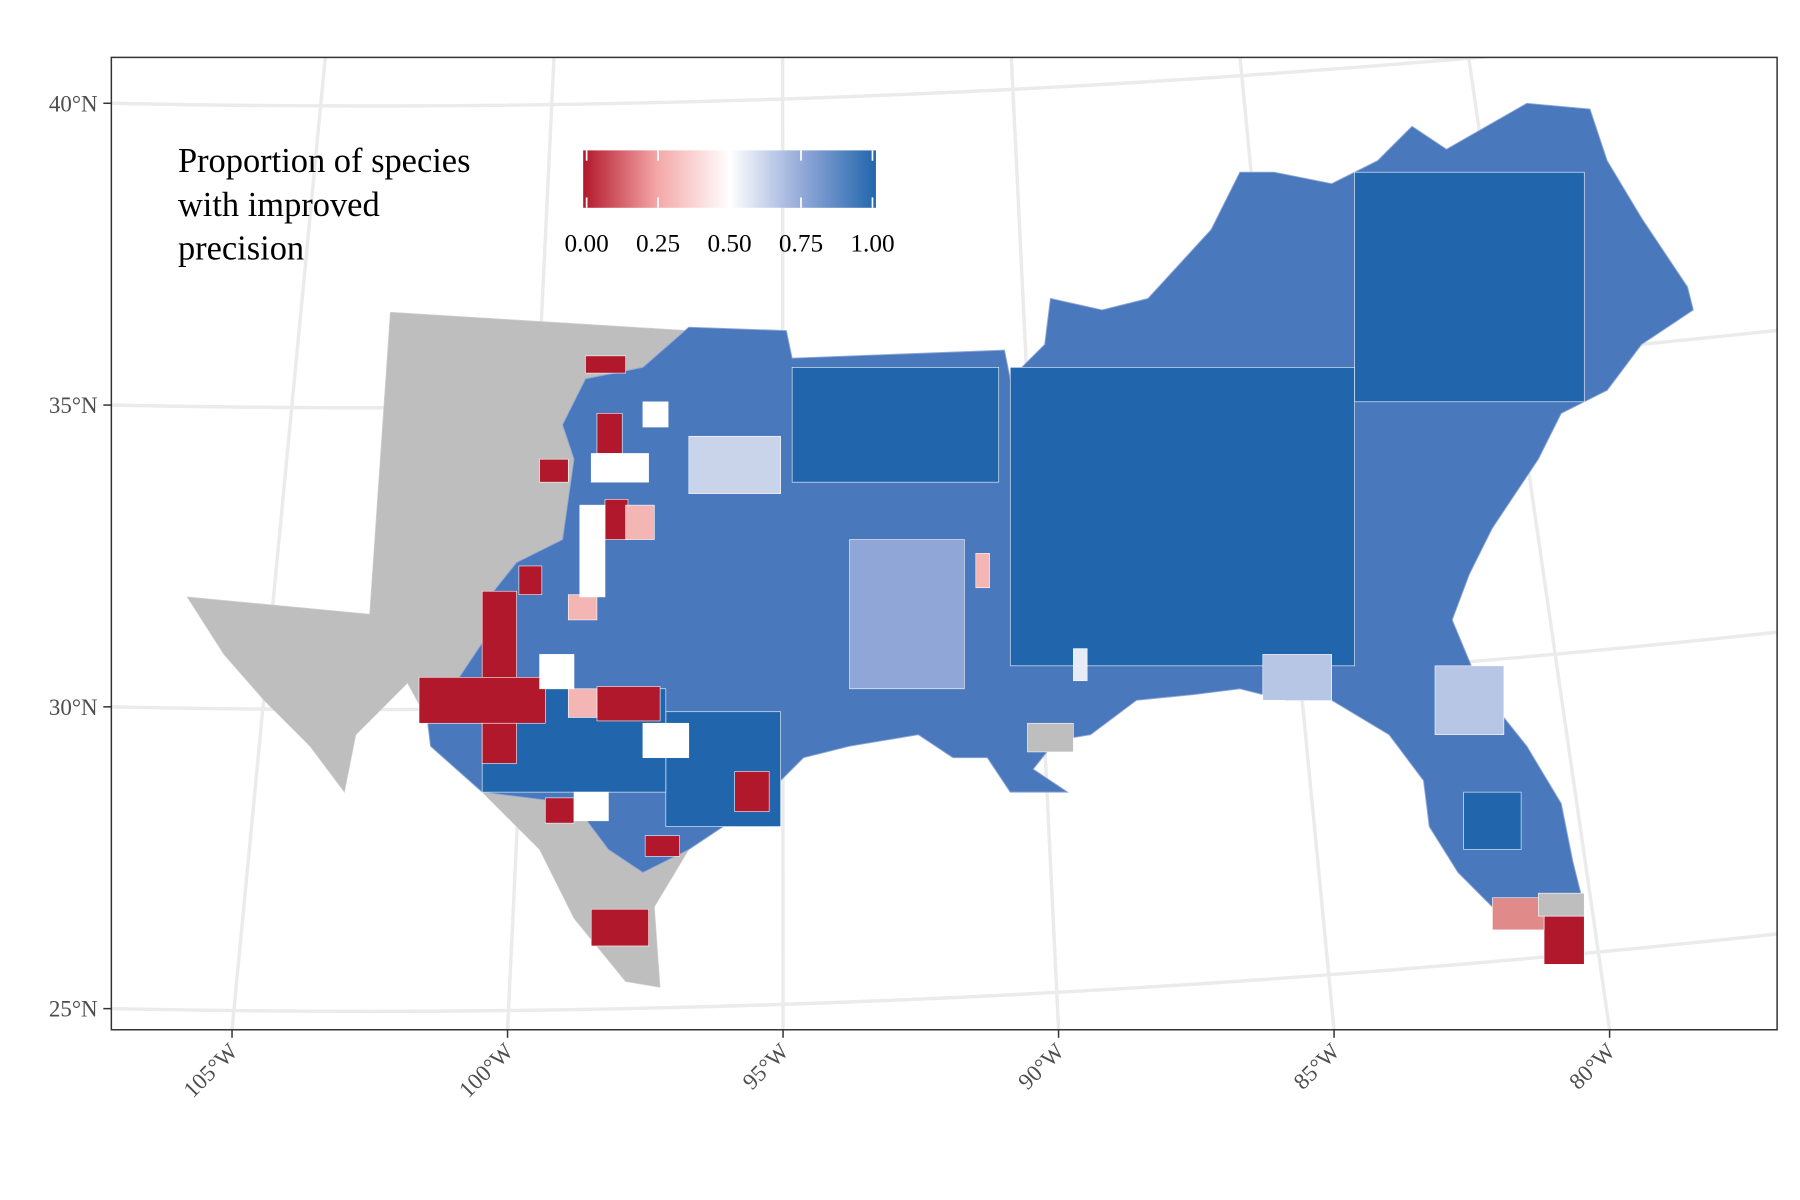 The image size is (1800, 1200). I want to click on y-tick-label: 25°N, so click(73, 1009).